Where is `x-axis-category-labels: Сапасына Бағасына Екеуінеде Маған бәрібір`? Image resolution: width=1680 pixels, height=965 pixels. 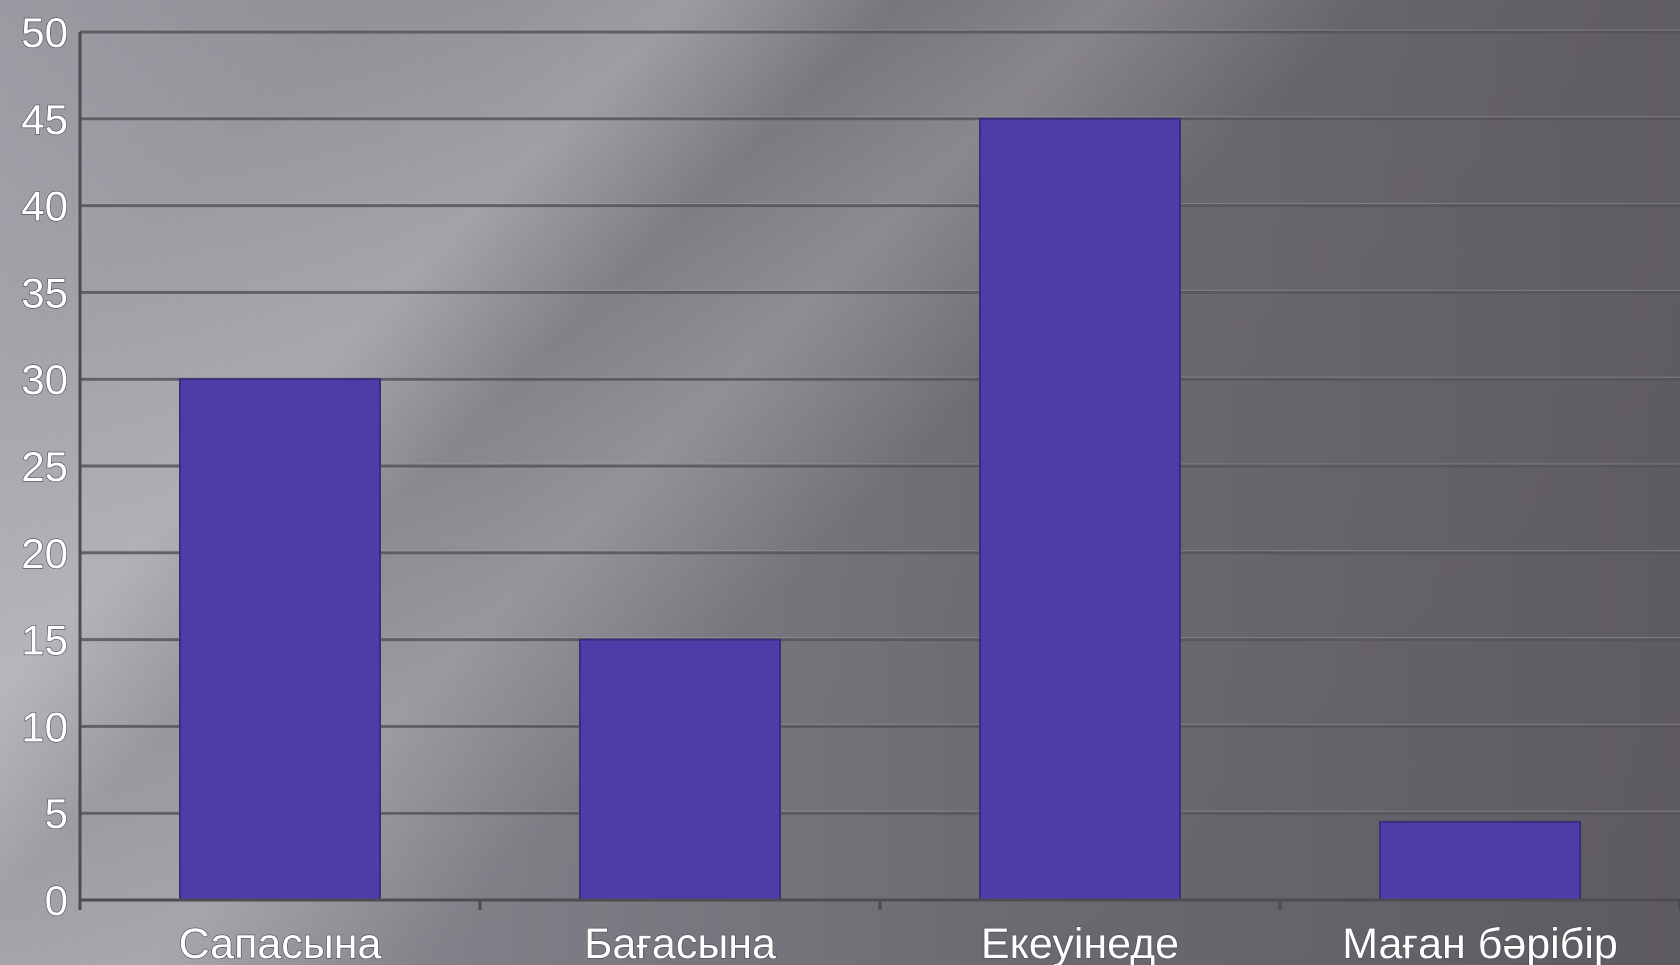 x-axis-category-labels: Сапасына Бағасына Екеуінеде Маған бәрібір is located at coordinates (898, 942).